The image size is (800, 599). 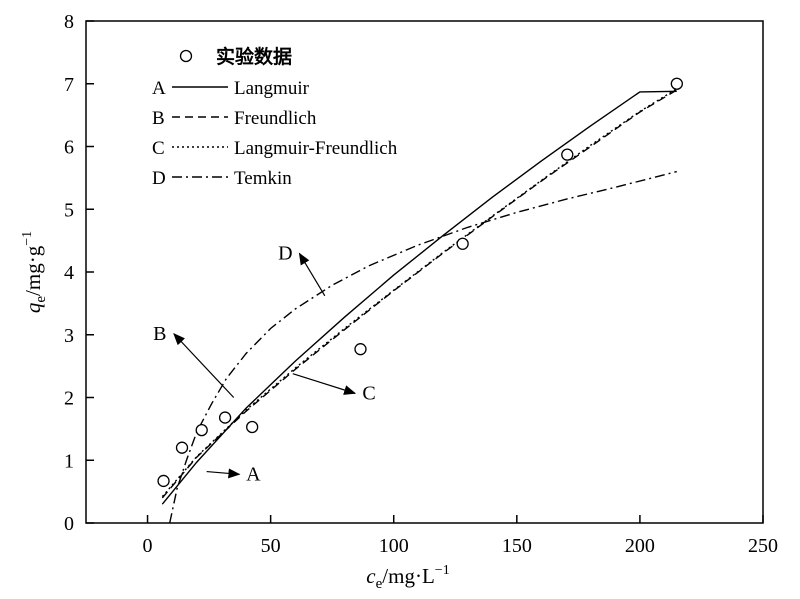 I want to click on y-tick-label: 8, so click(x=69, y=22).